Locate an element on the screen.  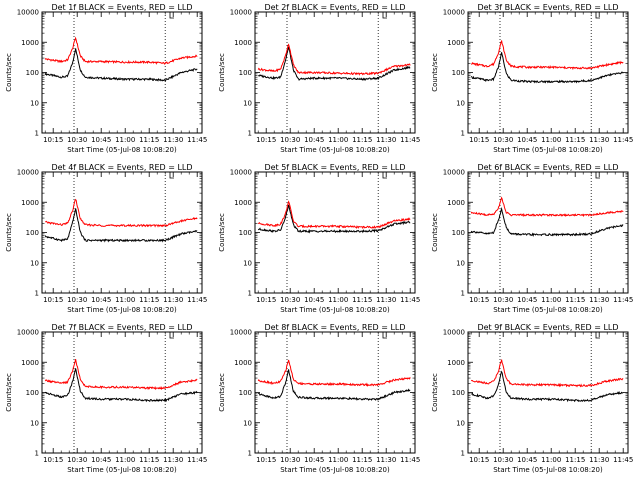
chart-title: Det 1f BLACK = Events, RED = LLD is located at coordinates (121, 7).